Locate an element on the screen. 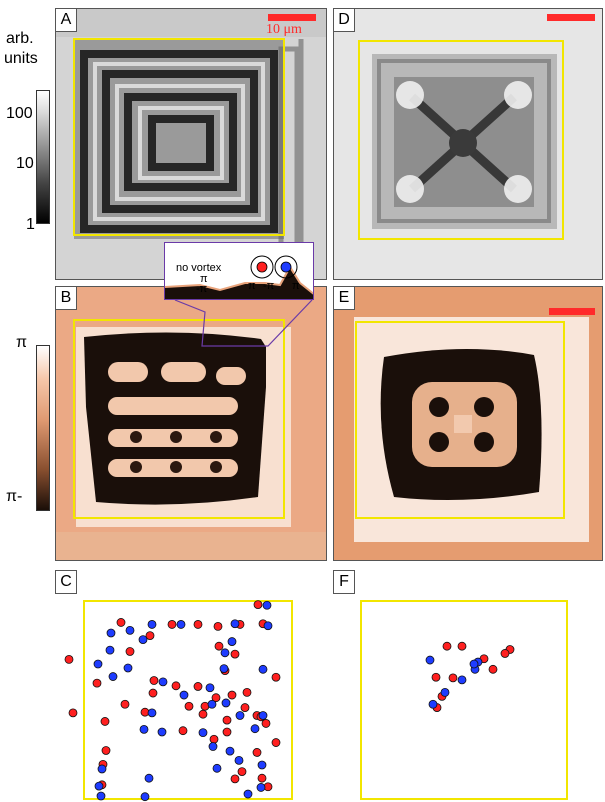  scale-bar-a is located at coordinates (292, 17).